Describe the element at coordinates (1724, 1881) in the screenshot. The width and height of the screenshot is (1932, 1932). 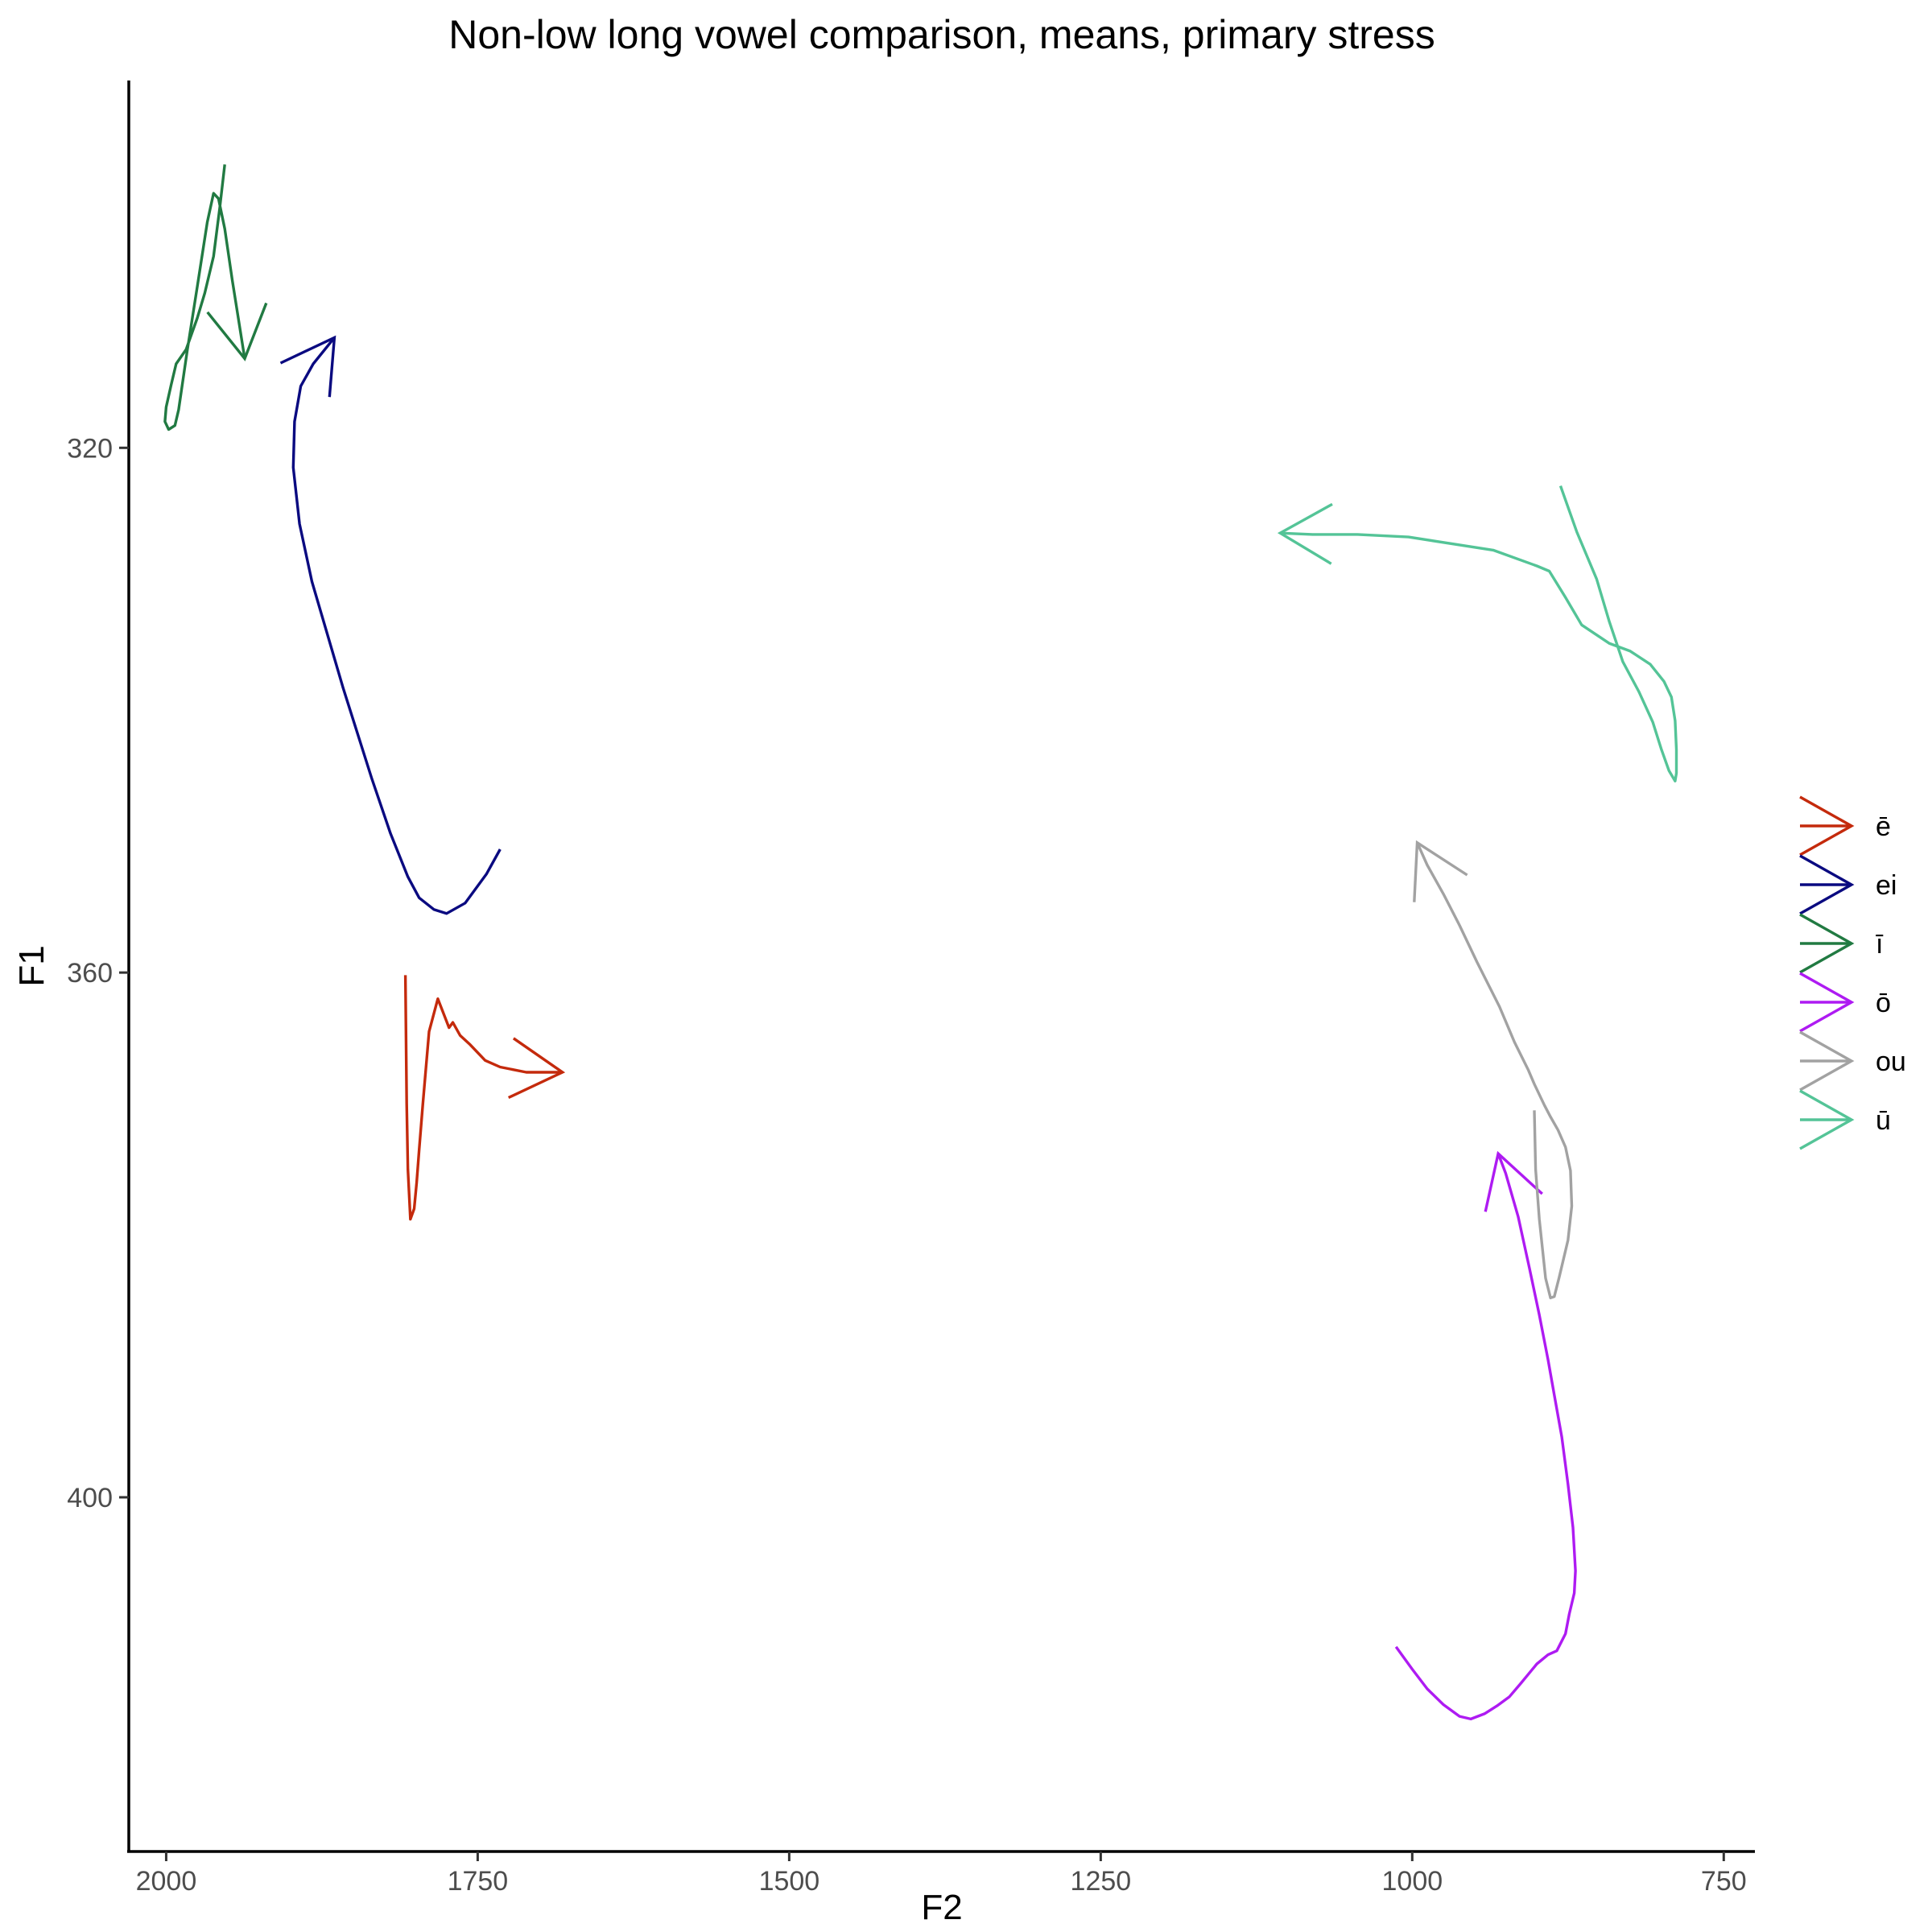
I see `x-tick-label: 750` at that location.